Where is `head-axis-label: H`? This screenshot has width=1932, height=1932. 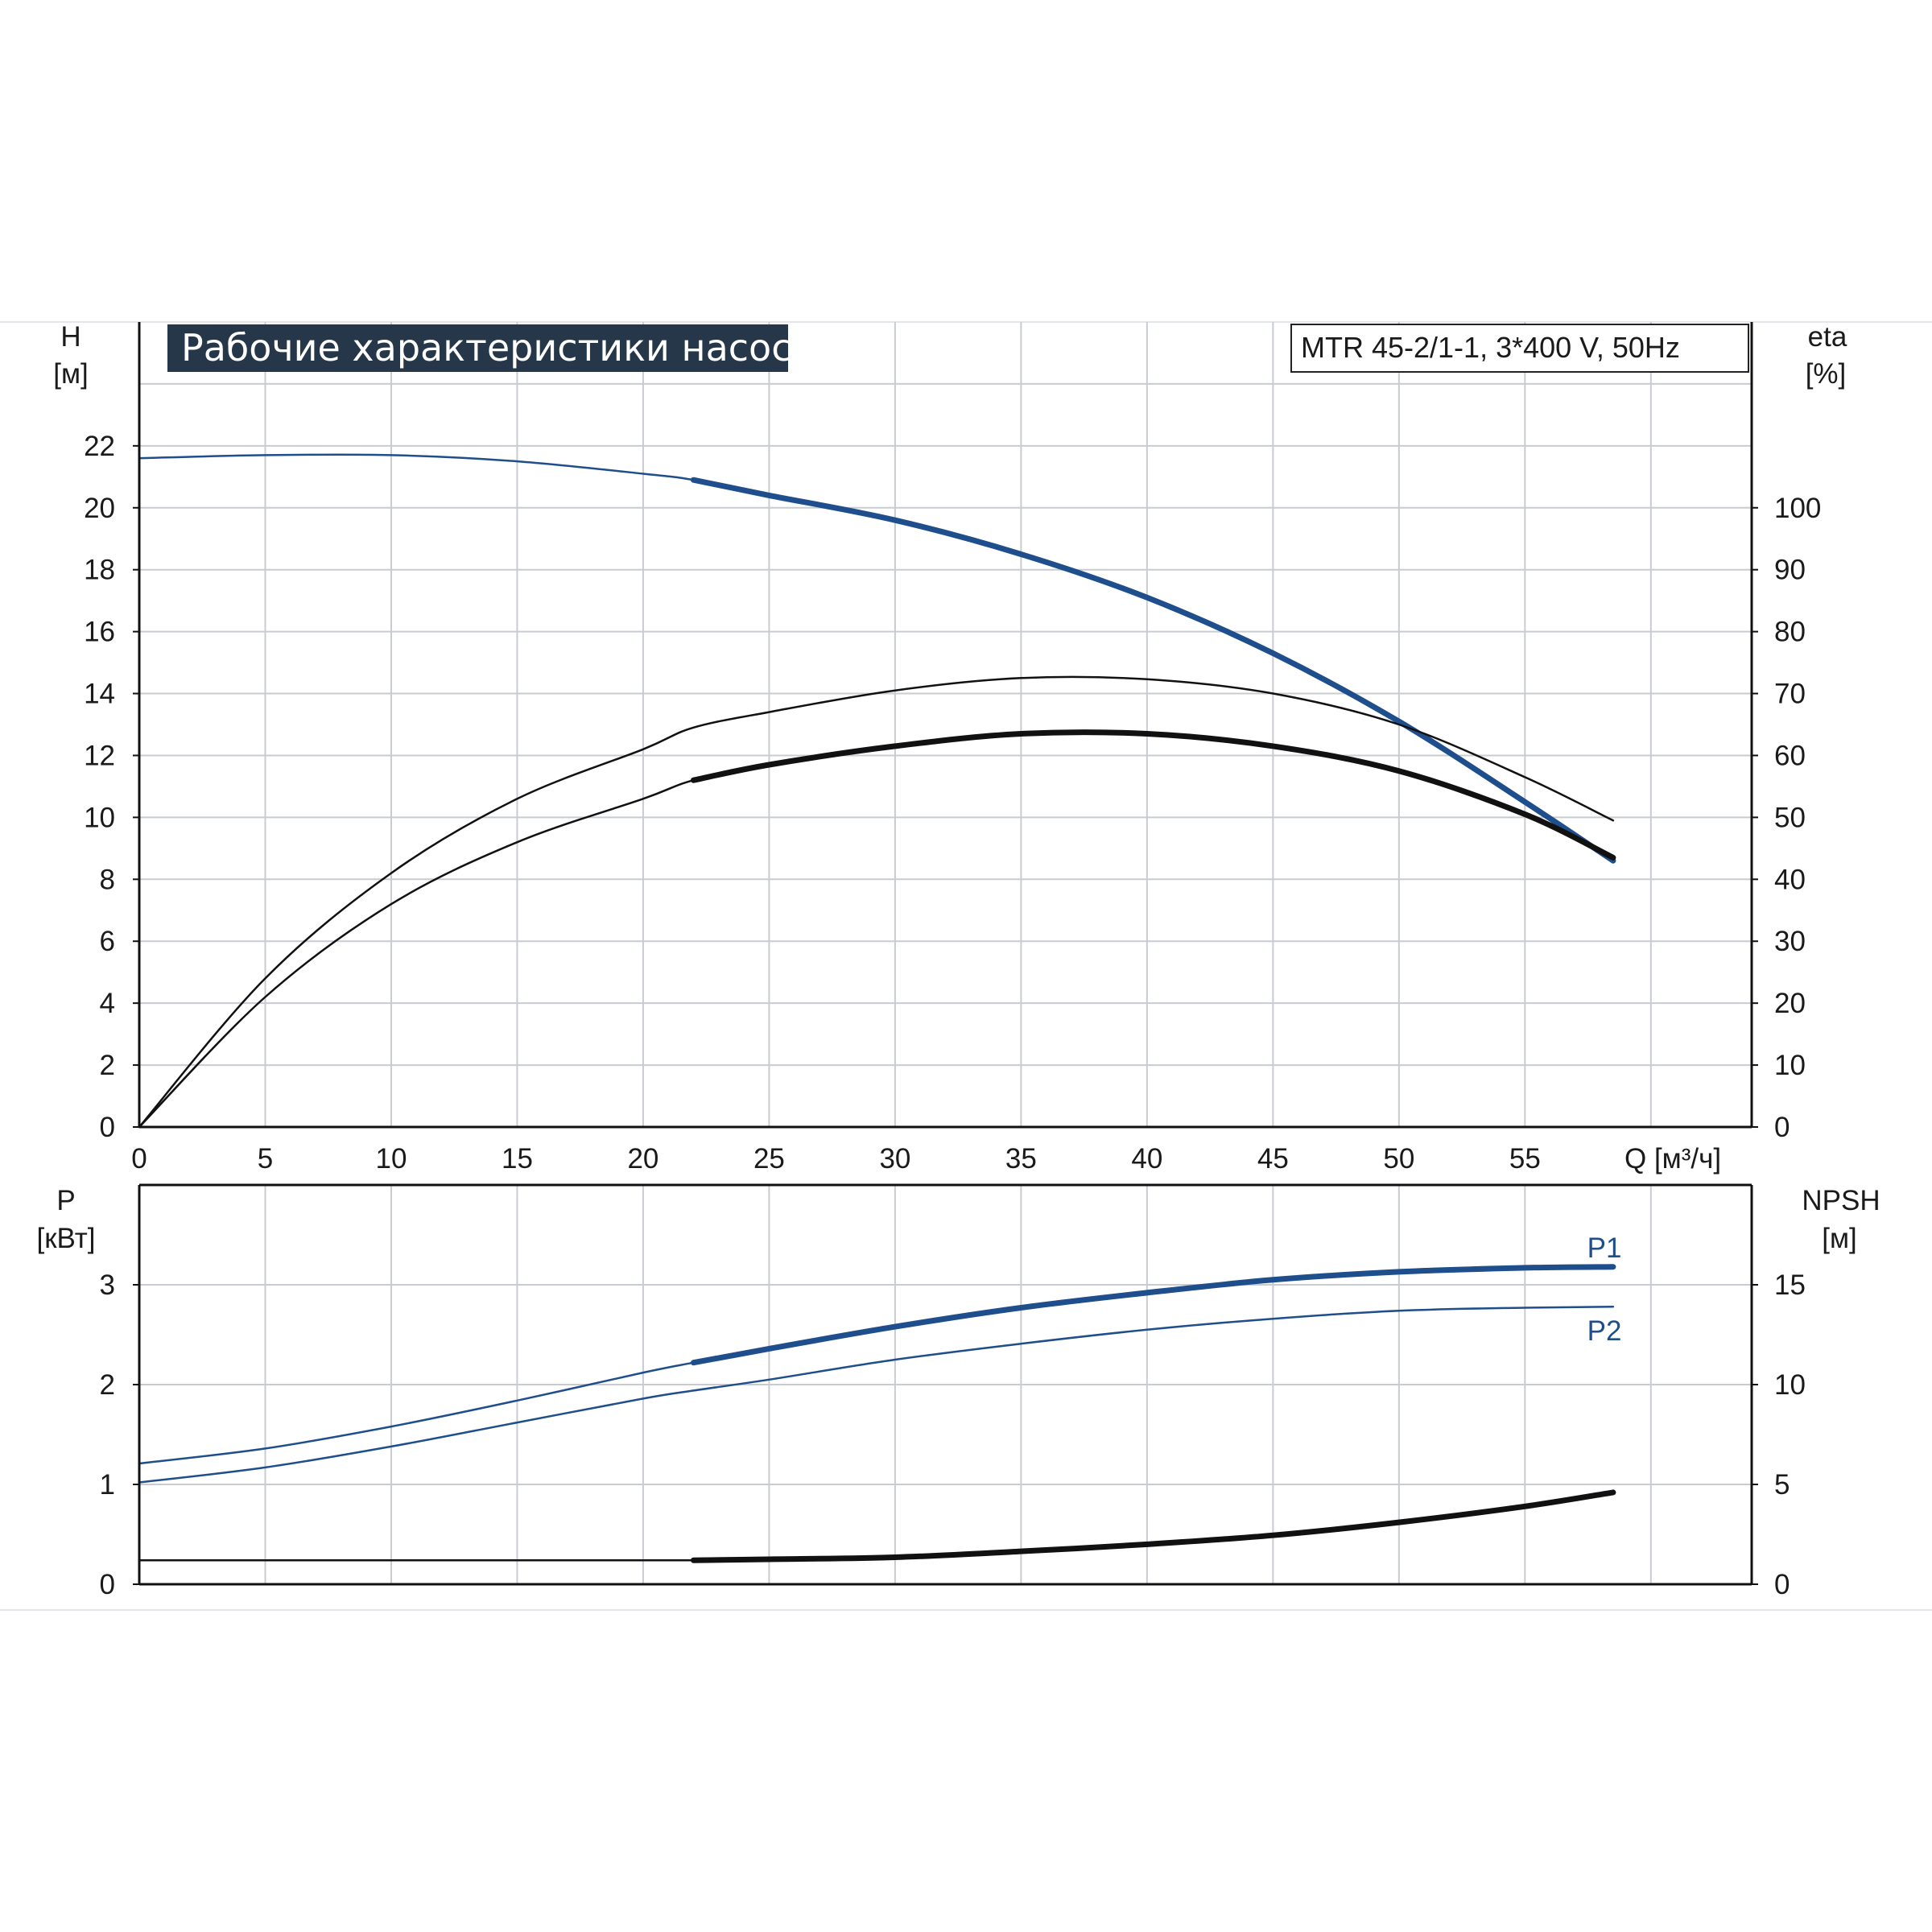 head-axis-label: H is located at coordinates (70, 337).